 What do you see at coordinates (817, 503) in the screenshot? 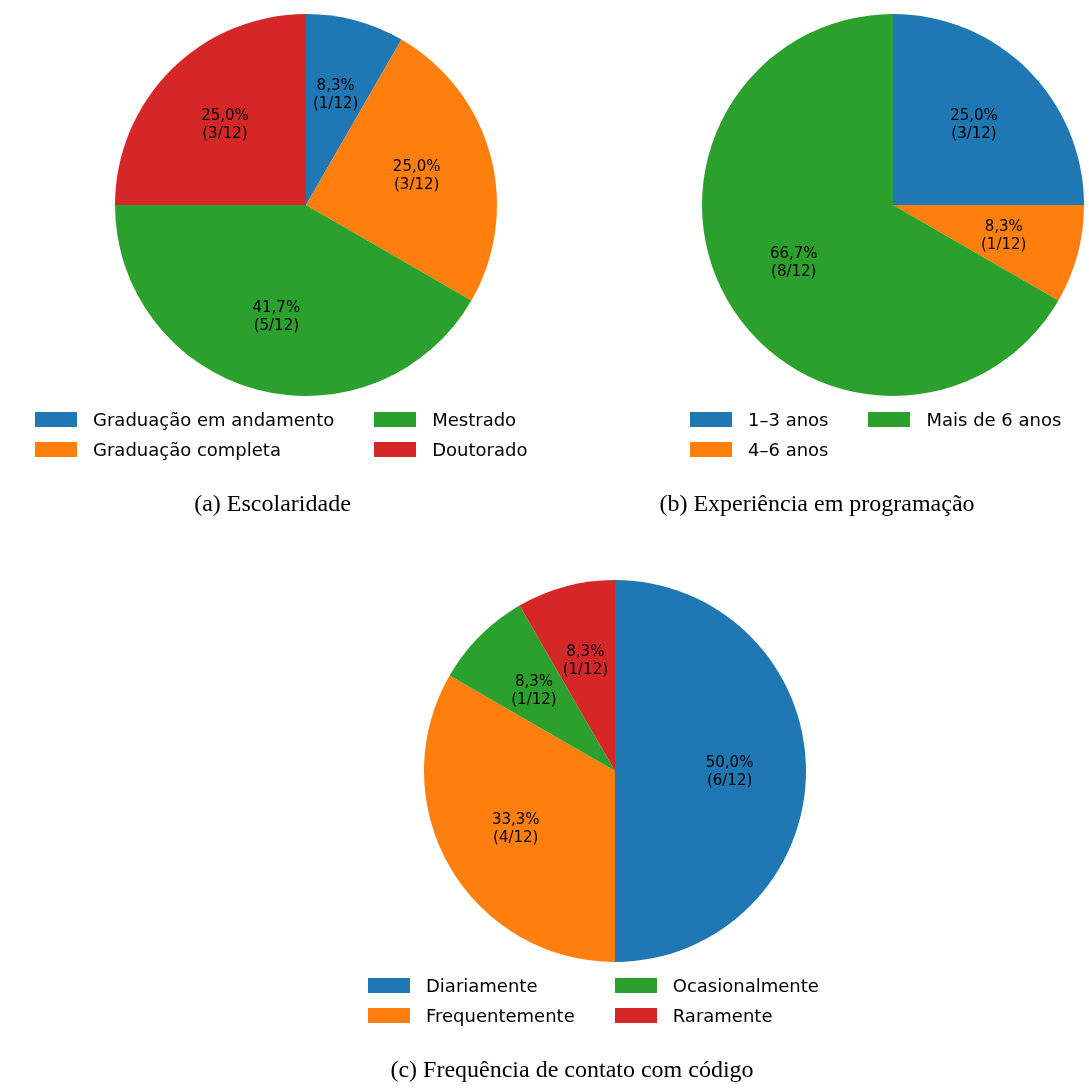
I see `text: (b) Experiência em programação` at bounding box center [817, 503].